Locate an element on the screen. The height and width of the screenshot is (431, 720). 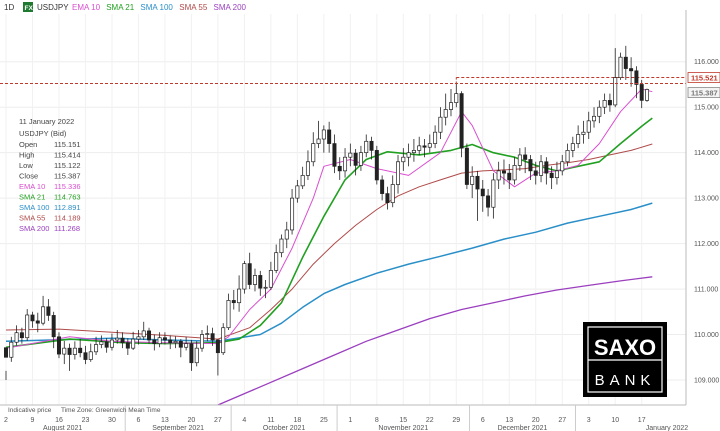
month-label: September 2021 is located at coordinates (178, 428).